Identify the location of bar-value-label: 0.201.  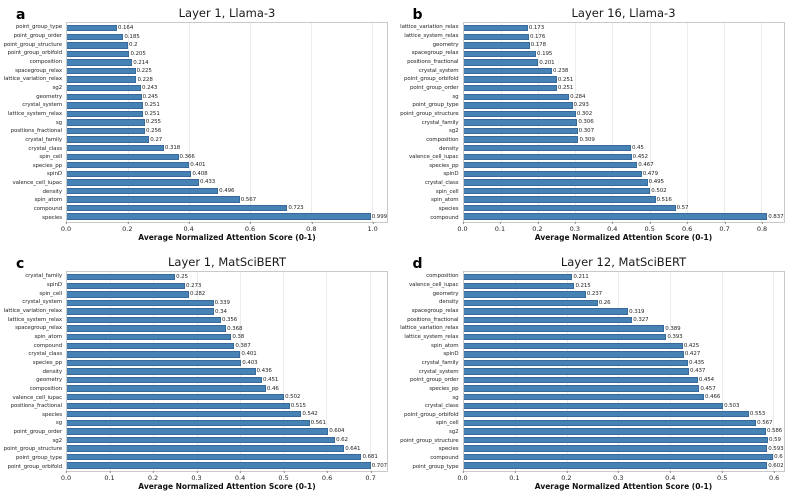
(547, 62).